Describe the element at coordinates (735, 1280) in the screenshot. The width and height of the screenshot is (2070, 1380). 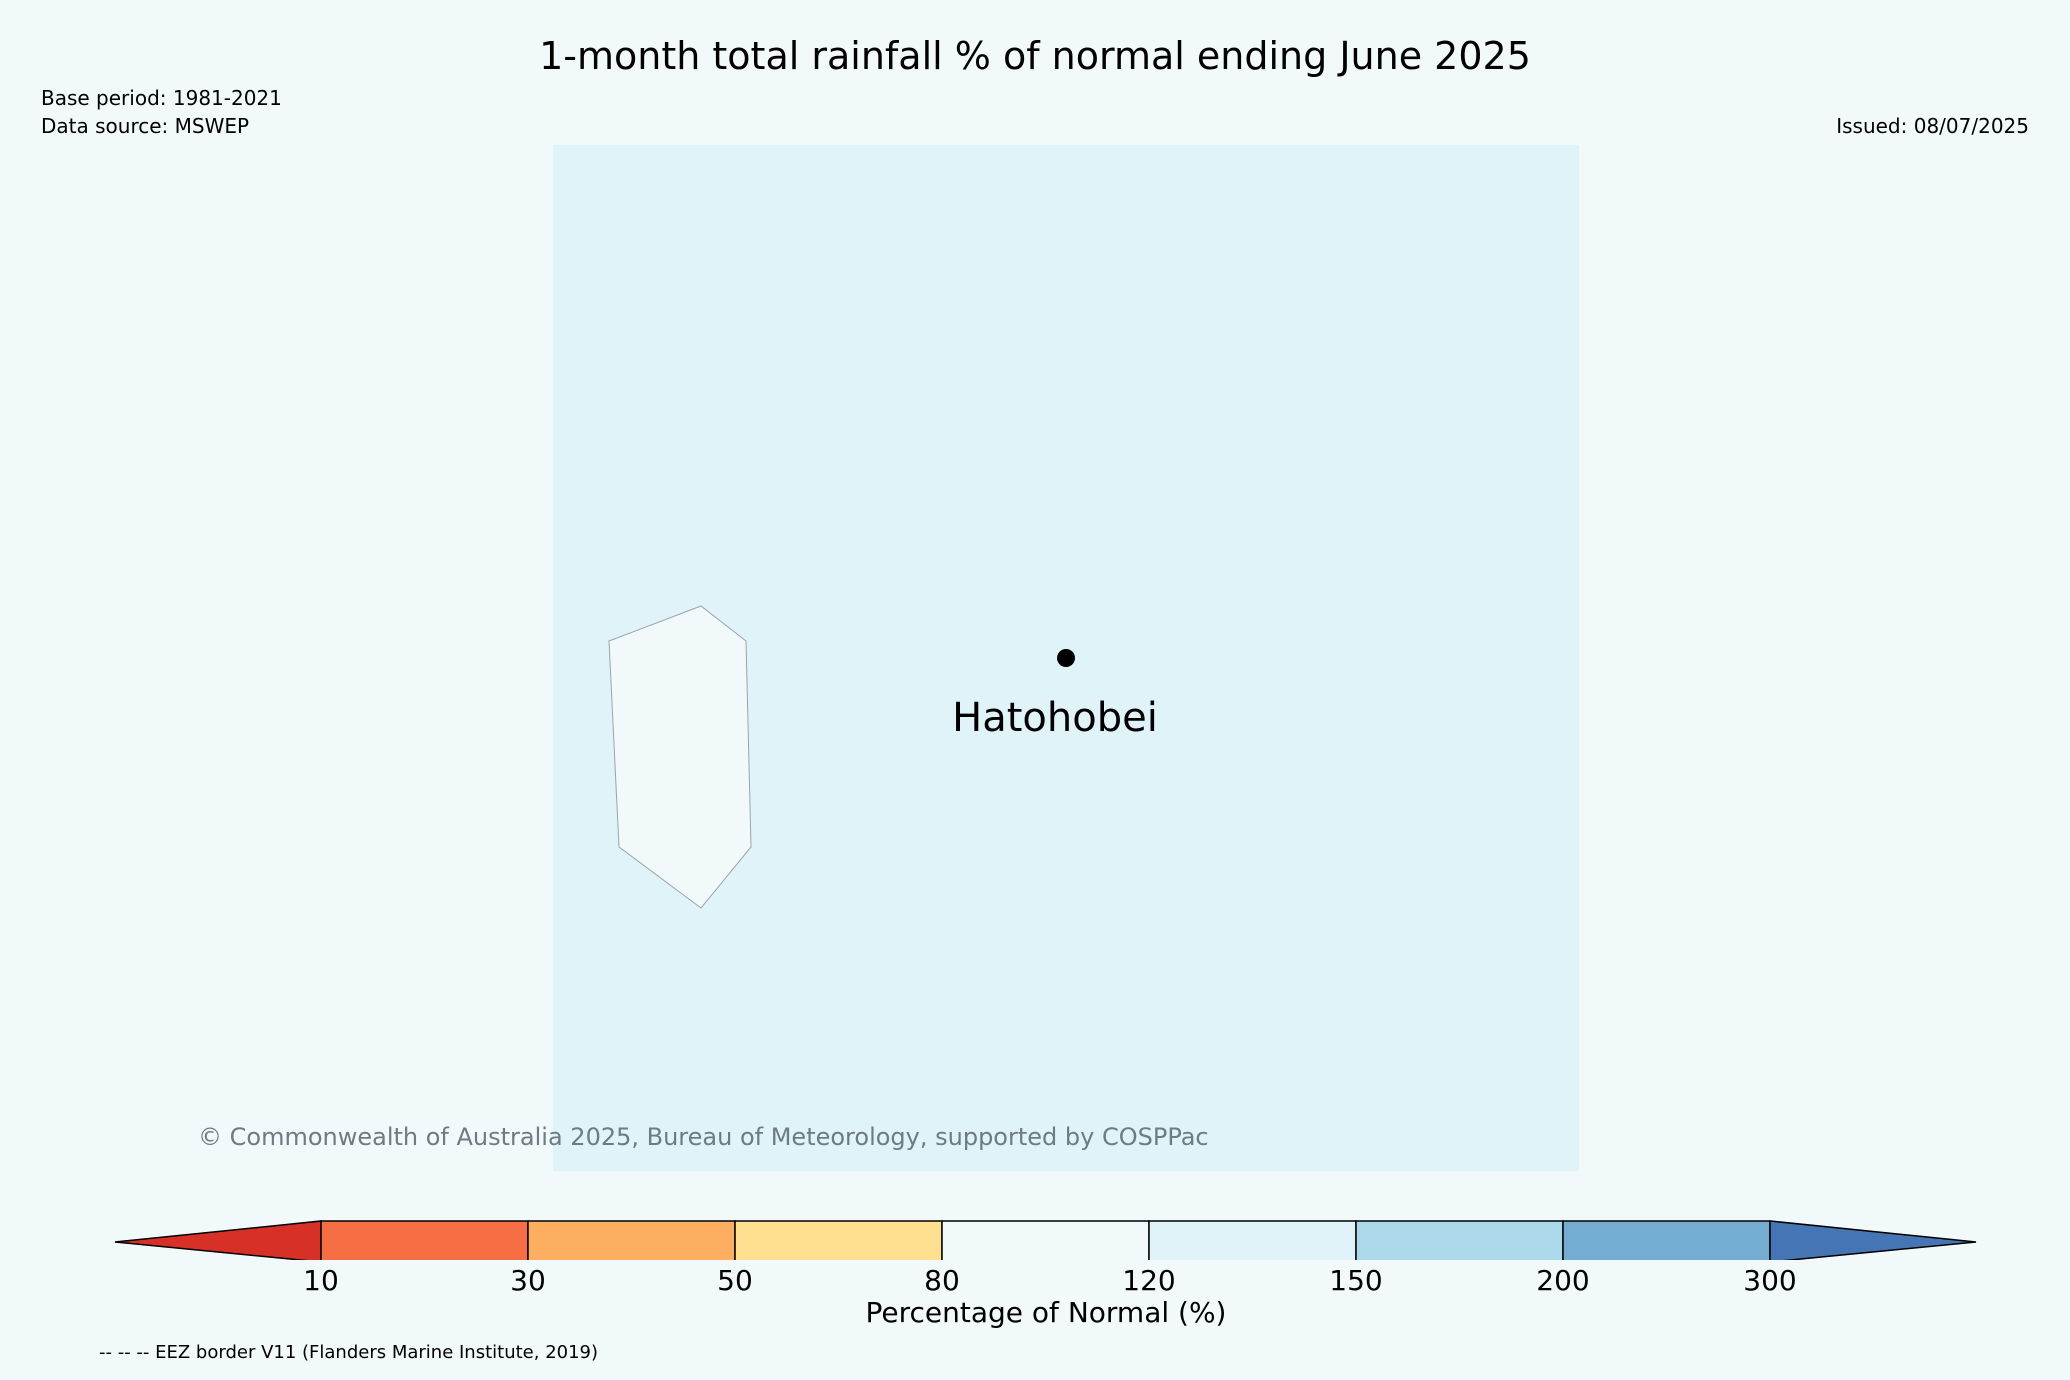
I see `colorbar-tick-50: 50` at that location.